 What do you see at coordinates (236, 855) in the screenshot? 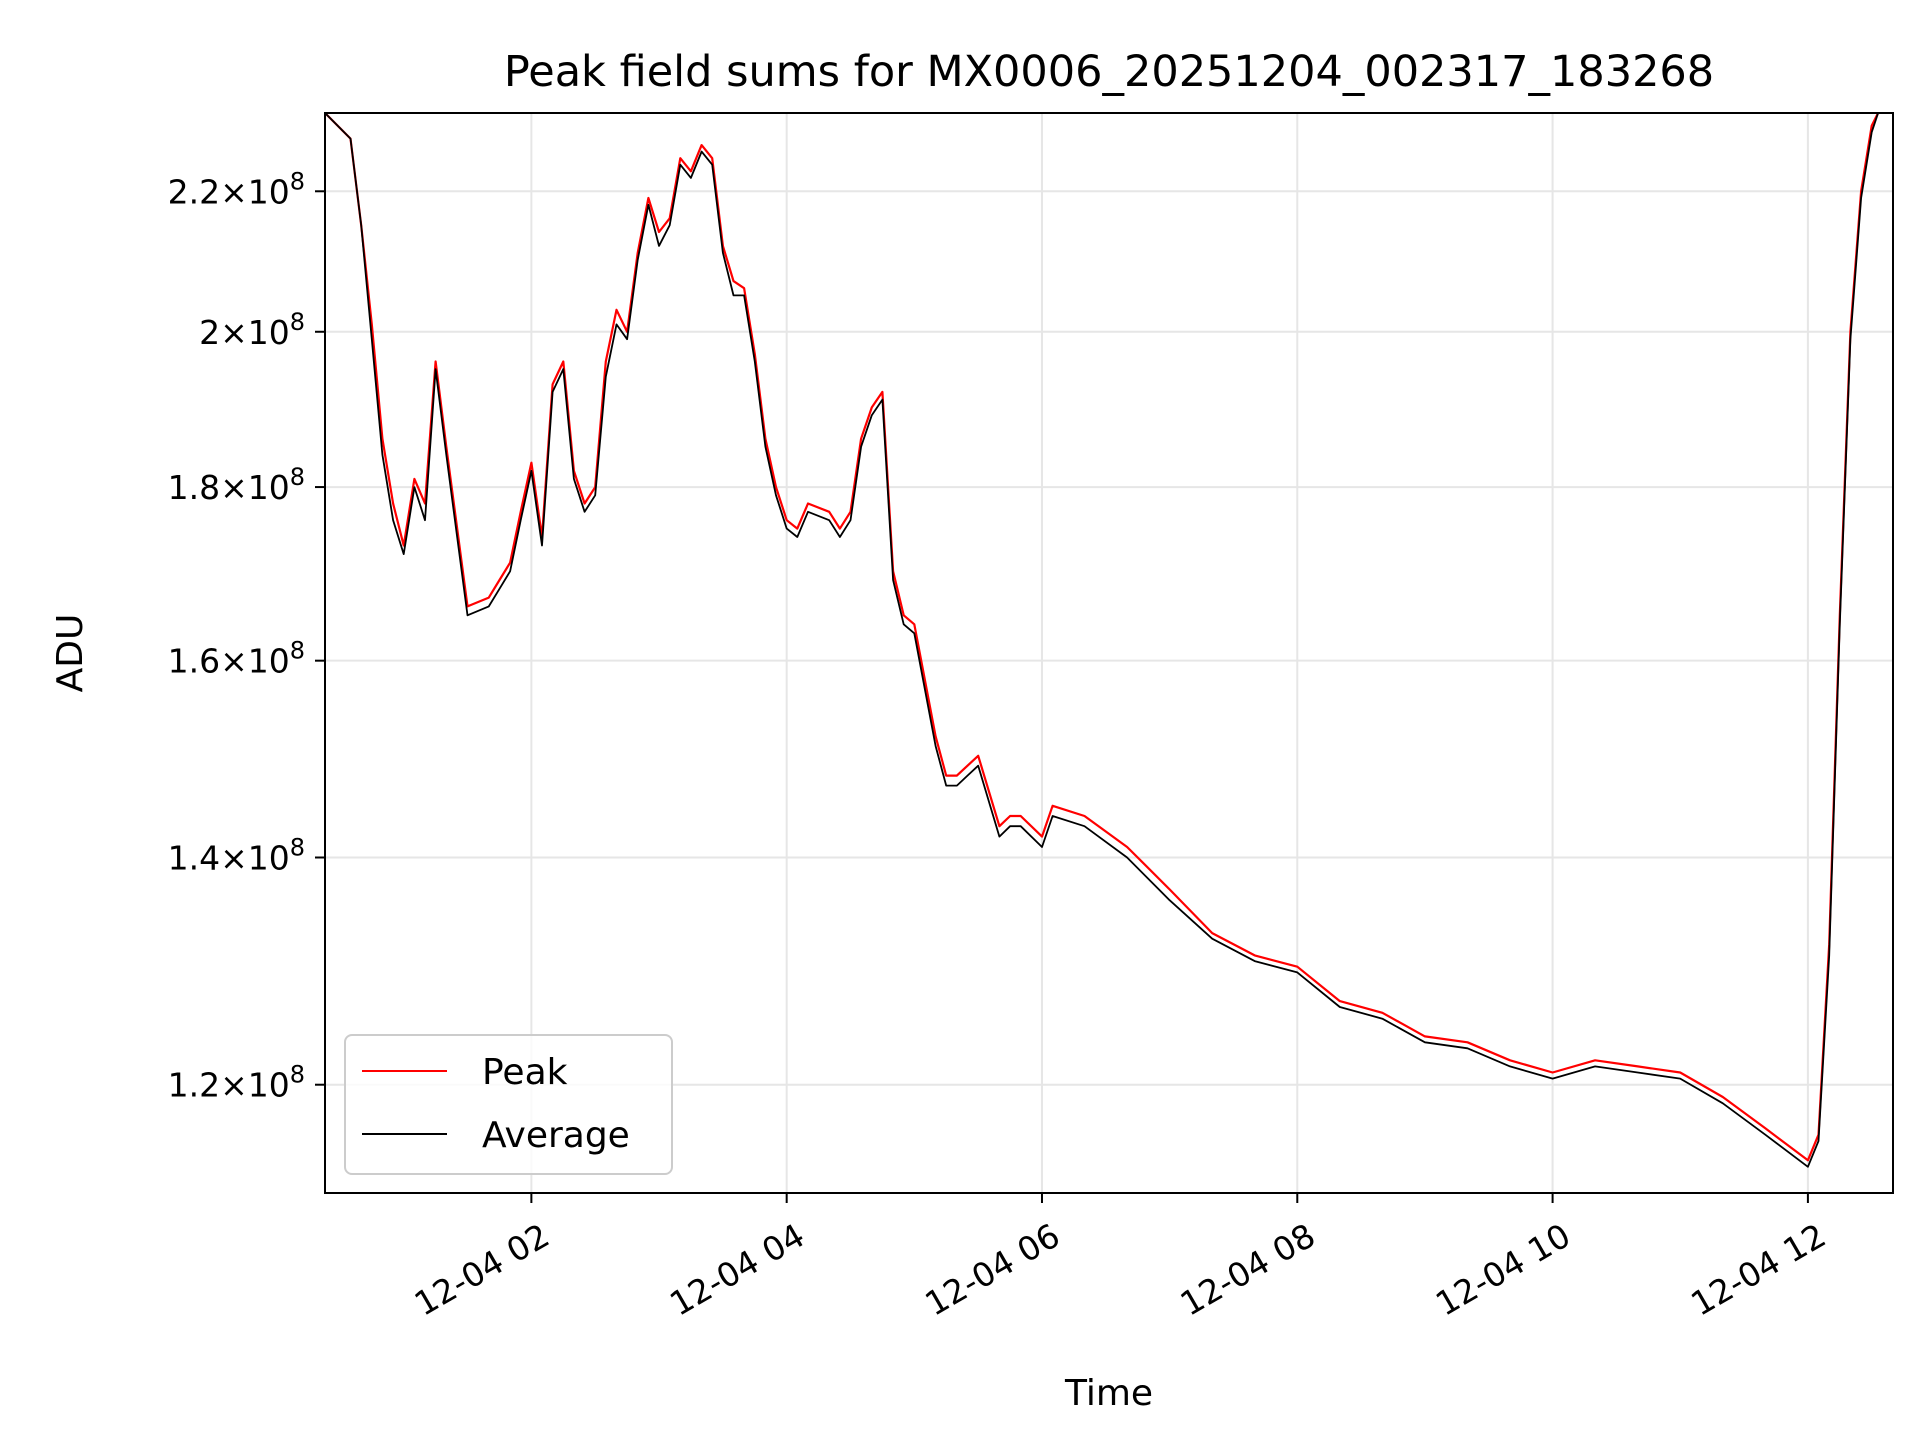
I see `y-tick-label: 1.4×108` at bounding box center [236, 855].